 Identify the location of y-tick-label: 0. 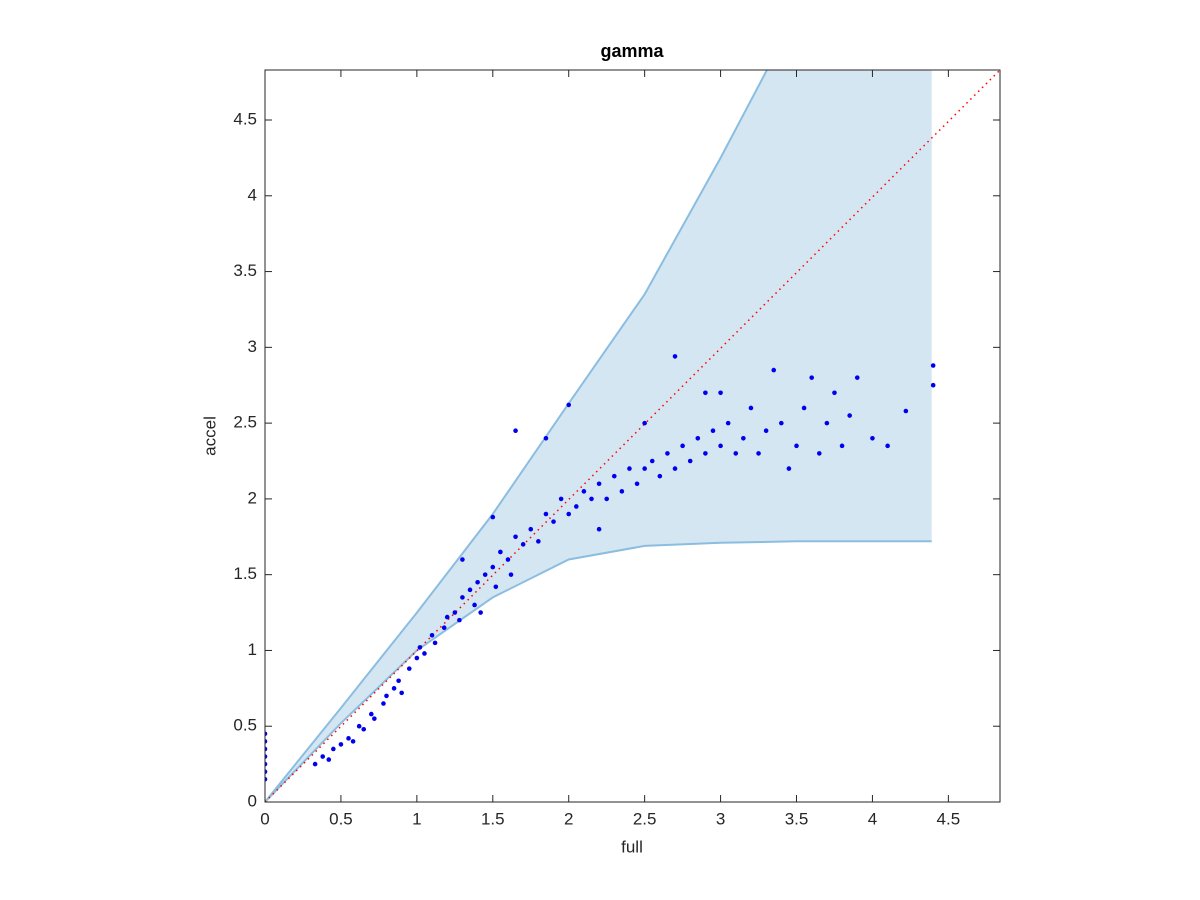
(252, 800).